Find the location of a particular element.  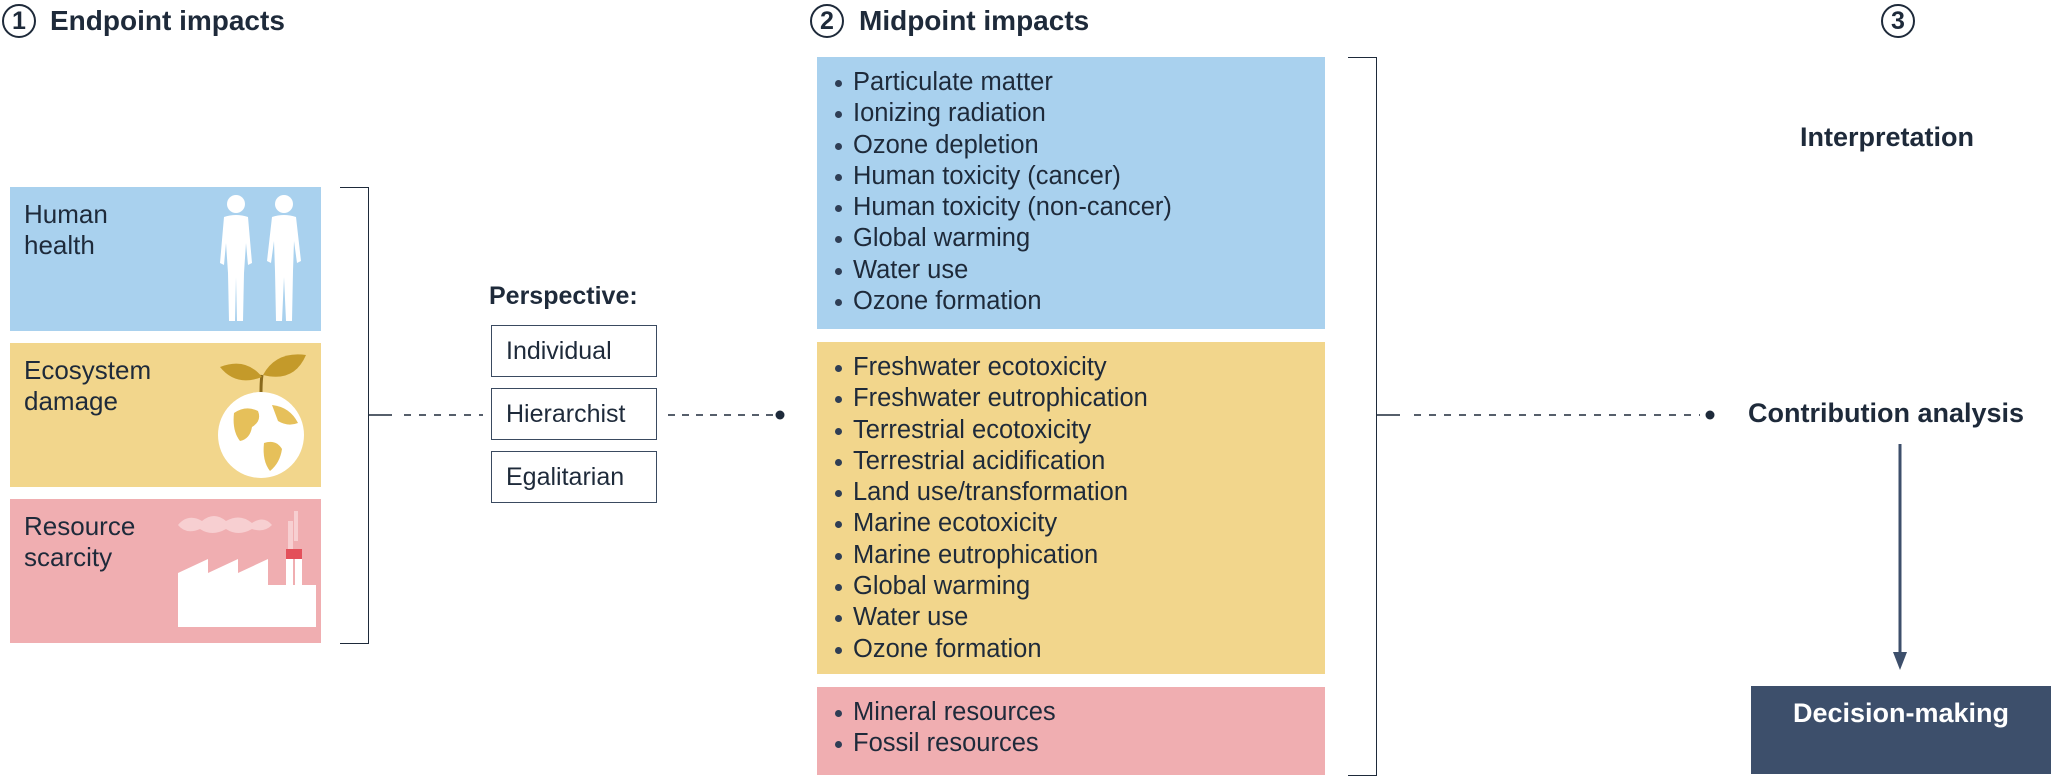

midpoint-item: Human toxicity (non-cancer) is located at coordinates (1079, 207).